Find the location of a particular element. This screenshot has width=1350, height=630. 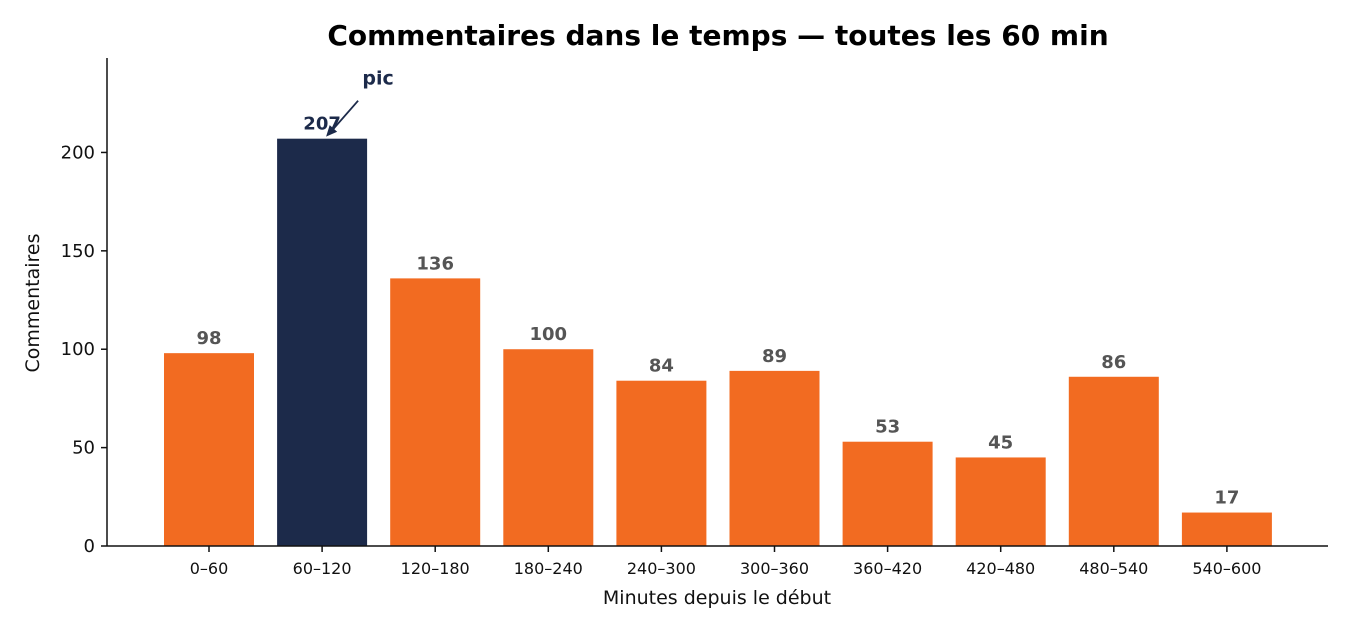

x-tick-label: 120–180 is located at coordinates (435, 568).